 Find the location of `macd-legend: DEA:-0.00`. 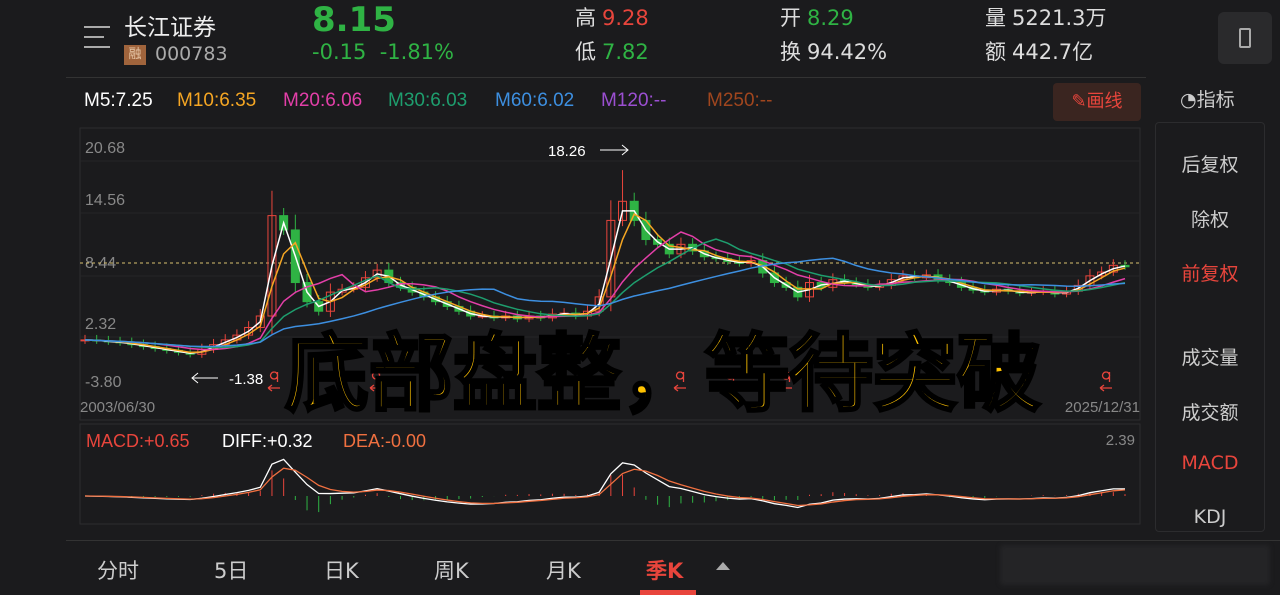

macd-legend: DEA:-0.00 is located at coordinates (384, 441).